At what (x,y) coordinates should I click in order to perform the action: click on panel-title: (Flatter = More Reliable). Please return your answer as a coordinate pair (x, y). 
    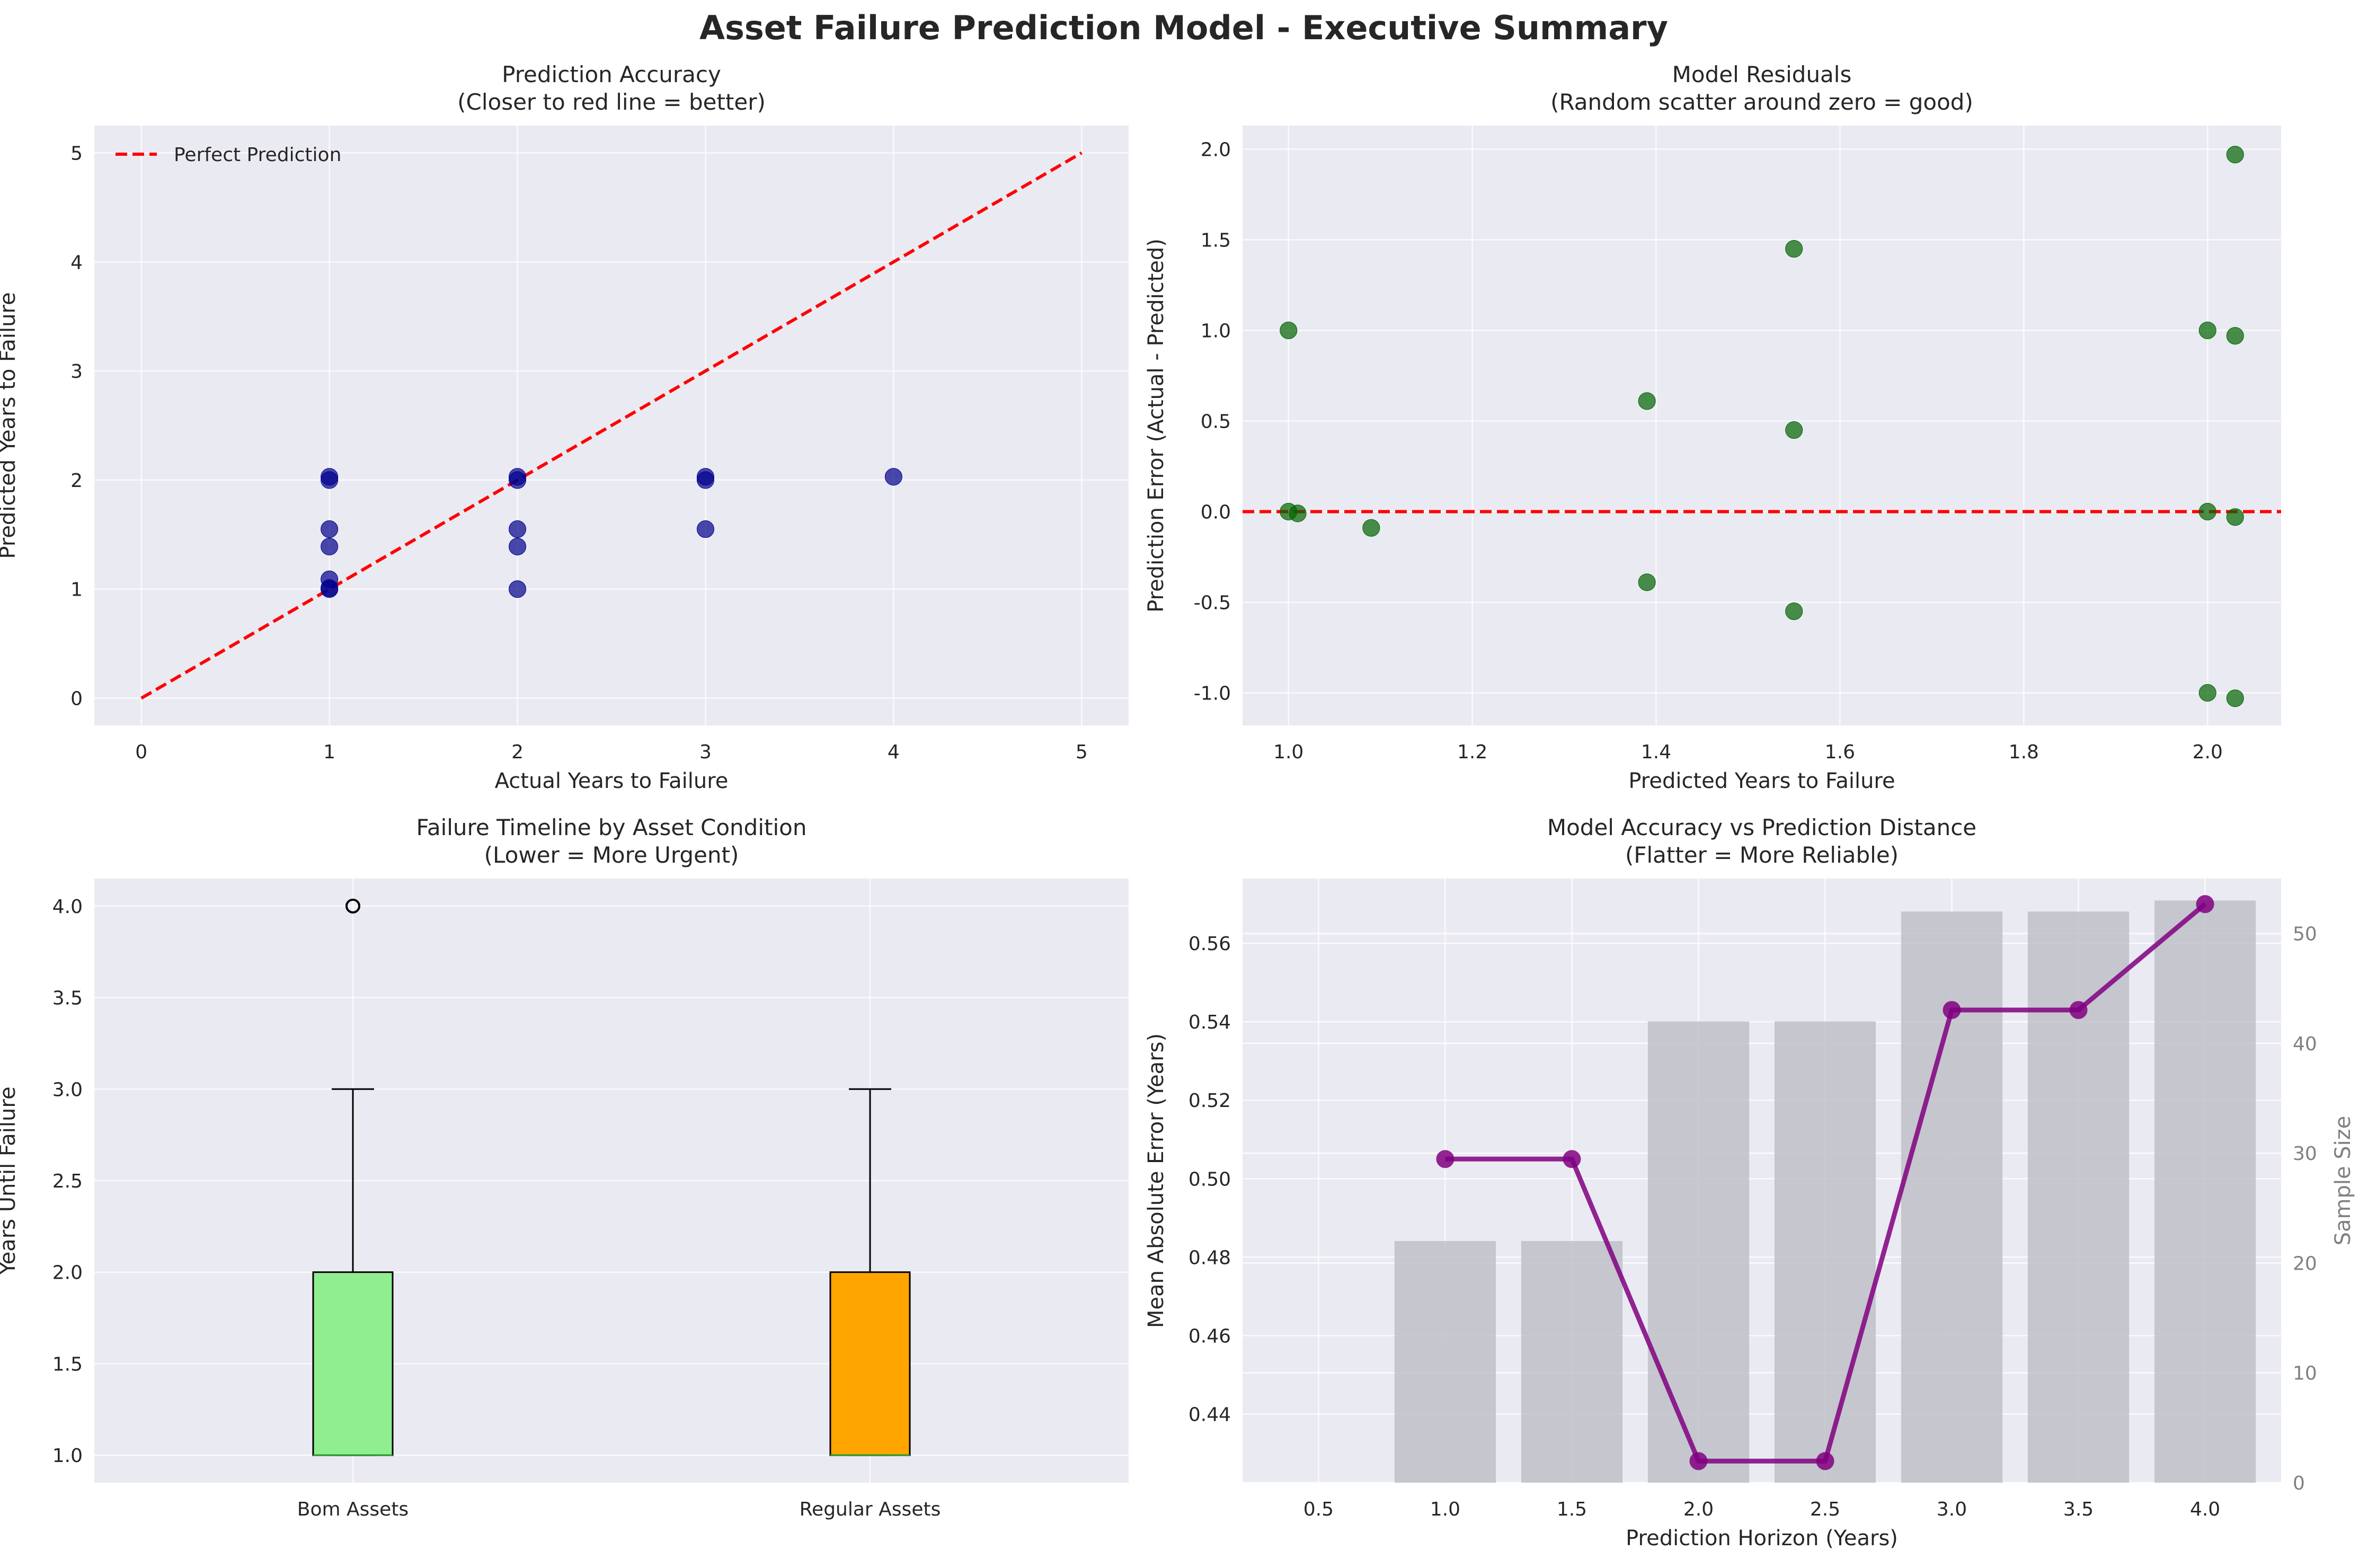
    Looking at the image, I should click on (1762, 855).